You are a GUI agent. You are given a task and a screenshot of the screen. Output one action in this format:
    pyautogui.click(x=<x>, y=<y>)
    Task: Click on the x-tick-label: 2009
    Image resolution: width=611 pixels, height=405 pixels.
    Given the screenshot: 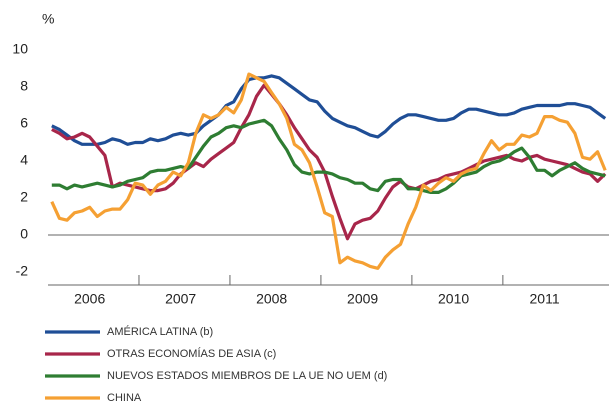 What is the action you would take?
    pyautogui.click(x=362, y=299)
    